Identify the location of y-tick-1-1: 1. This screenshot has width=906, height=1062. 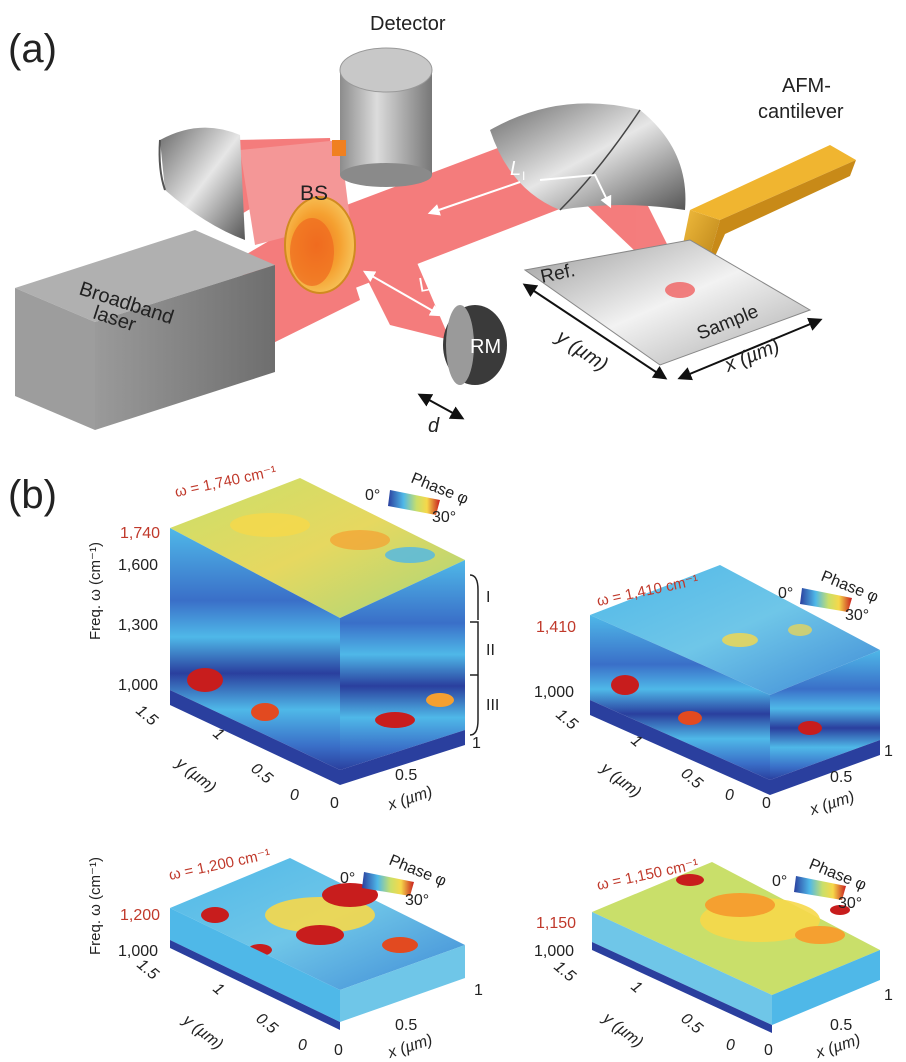
(218, 734).